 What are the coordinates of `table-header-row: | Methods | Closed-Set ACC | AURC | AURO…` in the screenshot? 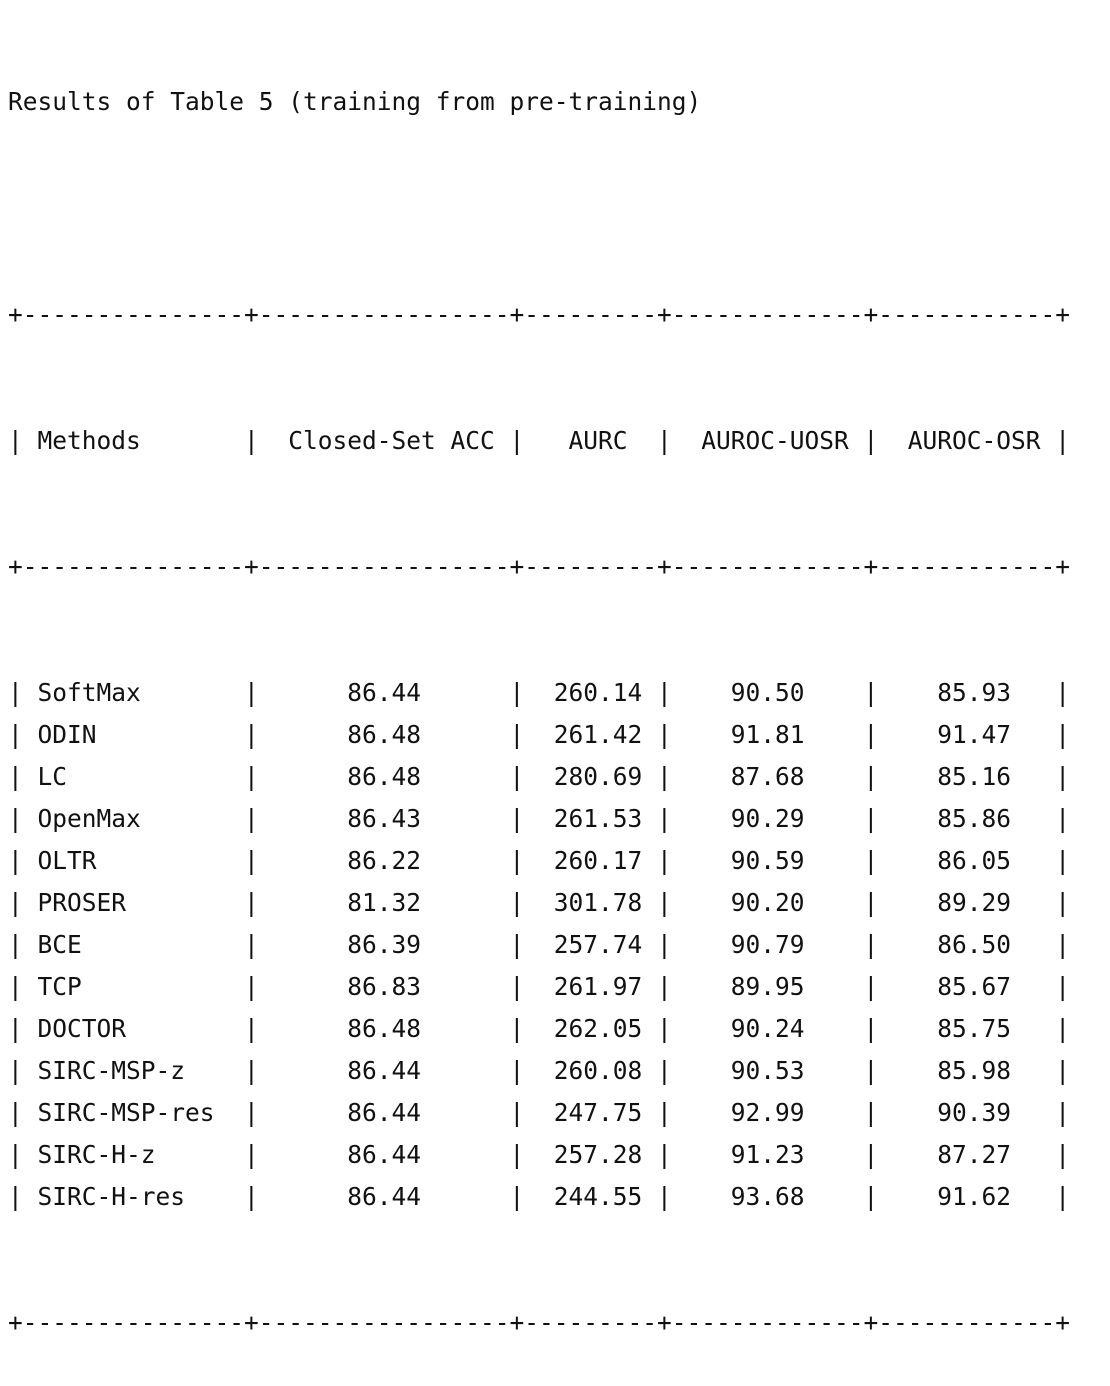 It's located at (539, 440).